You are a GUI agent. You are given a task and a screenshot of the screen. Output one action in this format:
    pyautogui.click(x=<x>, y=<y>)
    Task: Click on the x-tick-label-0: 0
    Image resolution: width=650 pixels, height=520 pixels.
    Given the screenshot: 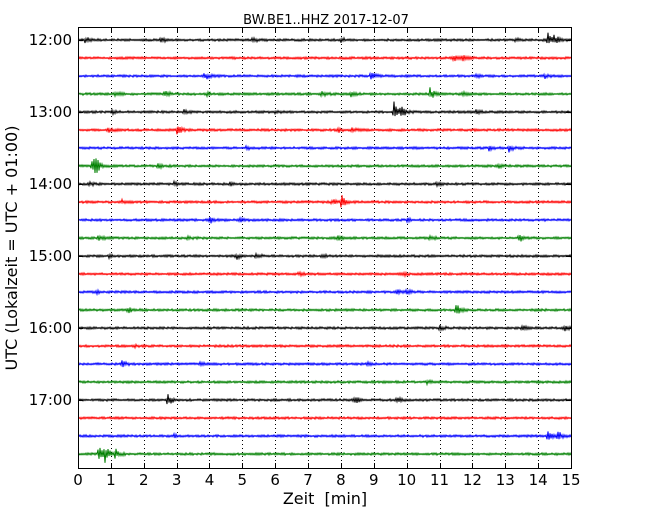 What is the action you would take?
    pyautogui.click(x=78, y=480)
    